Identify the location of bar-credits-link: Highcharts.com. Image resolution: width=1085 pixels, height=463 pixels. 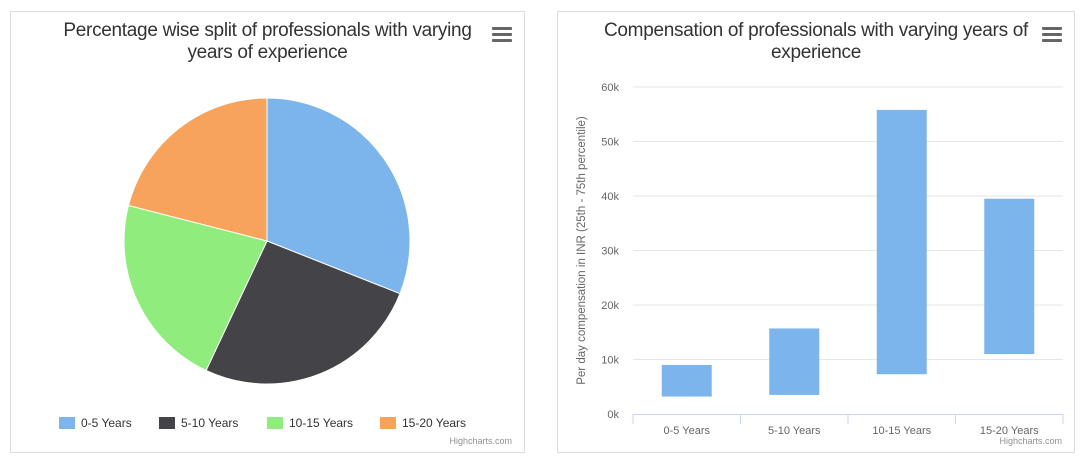
(1030, 441).